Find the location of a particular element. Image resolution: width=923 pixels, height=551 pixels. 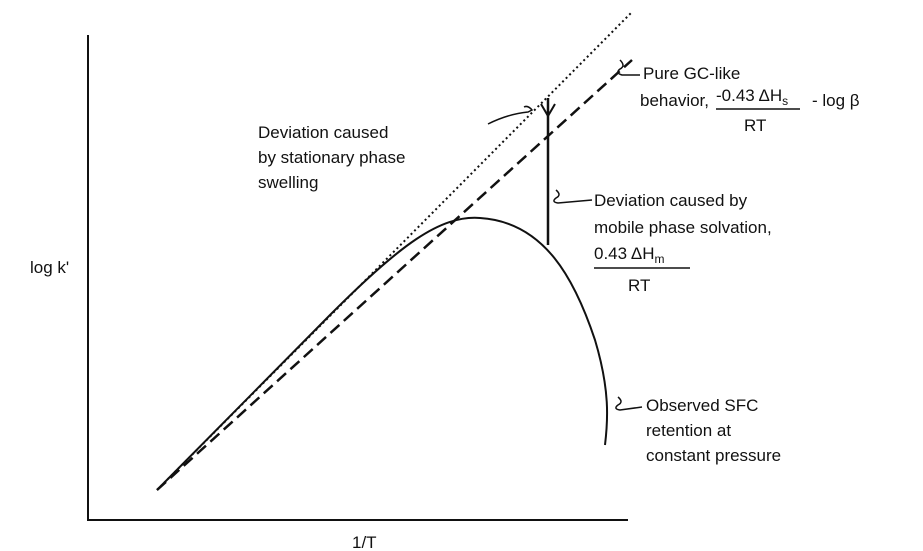

annotation-text: Deviation caused by is located at coordinates (671, 200).